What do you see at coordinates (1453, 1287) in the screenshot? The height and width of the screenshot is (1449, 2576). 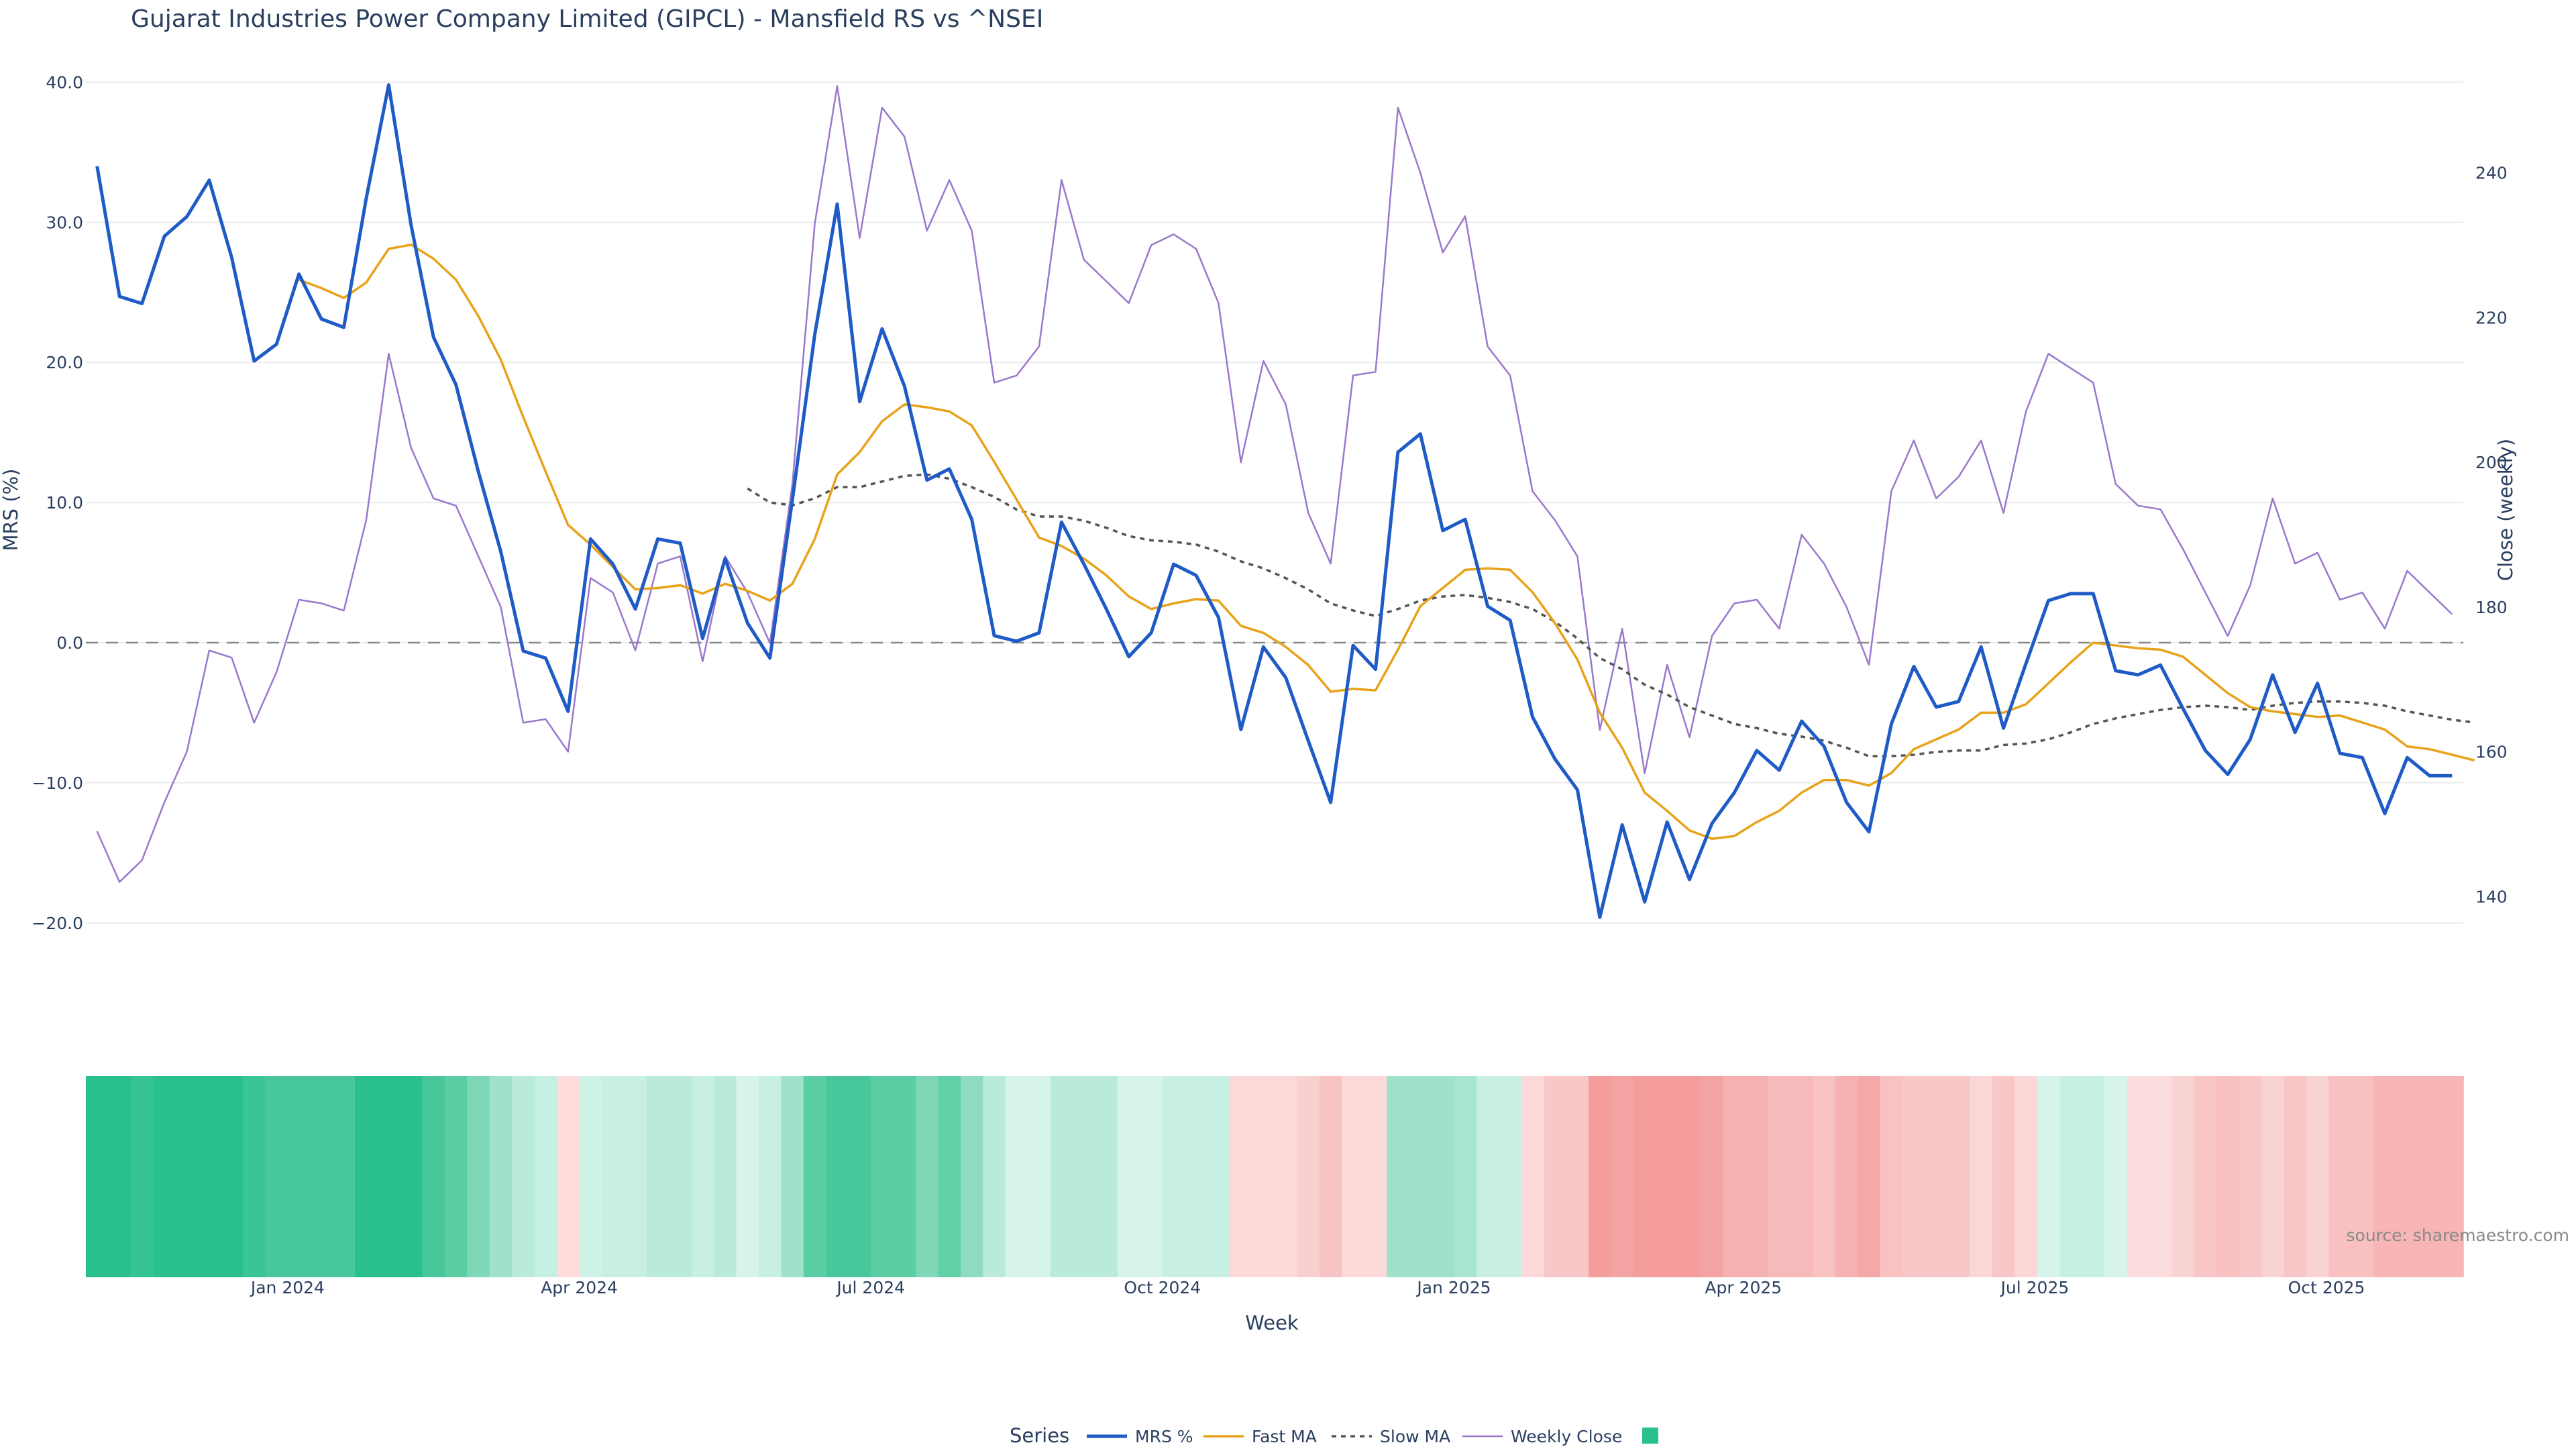 I see `x-tick-label: Jan 2025` at bounding box center [1453, 1287].